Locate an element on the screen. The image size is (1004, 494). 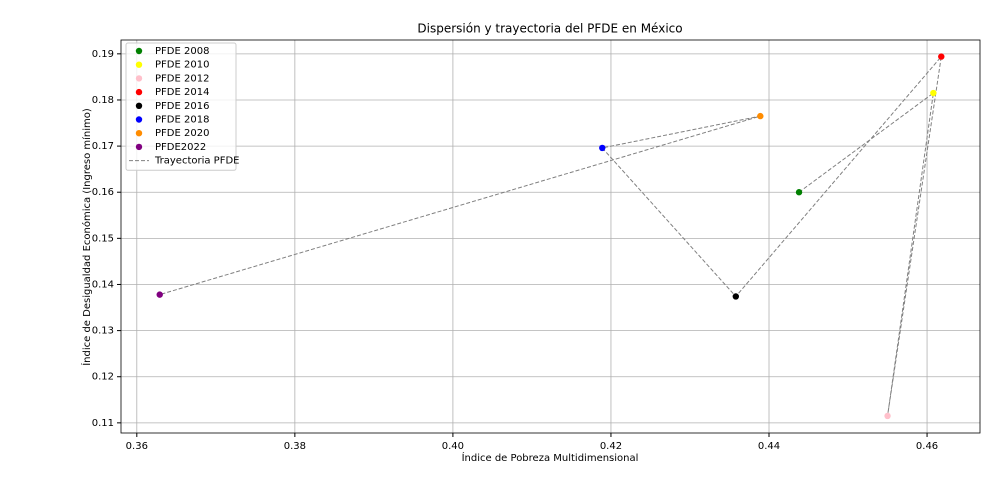
y-tick-label: 0.13 is located at coordinates (103, 331).